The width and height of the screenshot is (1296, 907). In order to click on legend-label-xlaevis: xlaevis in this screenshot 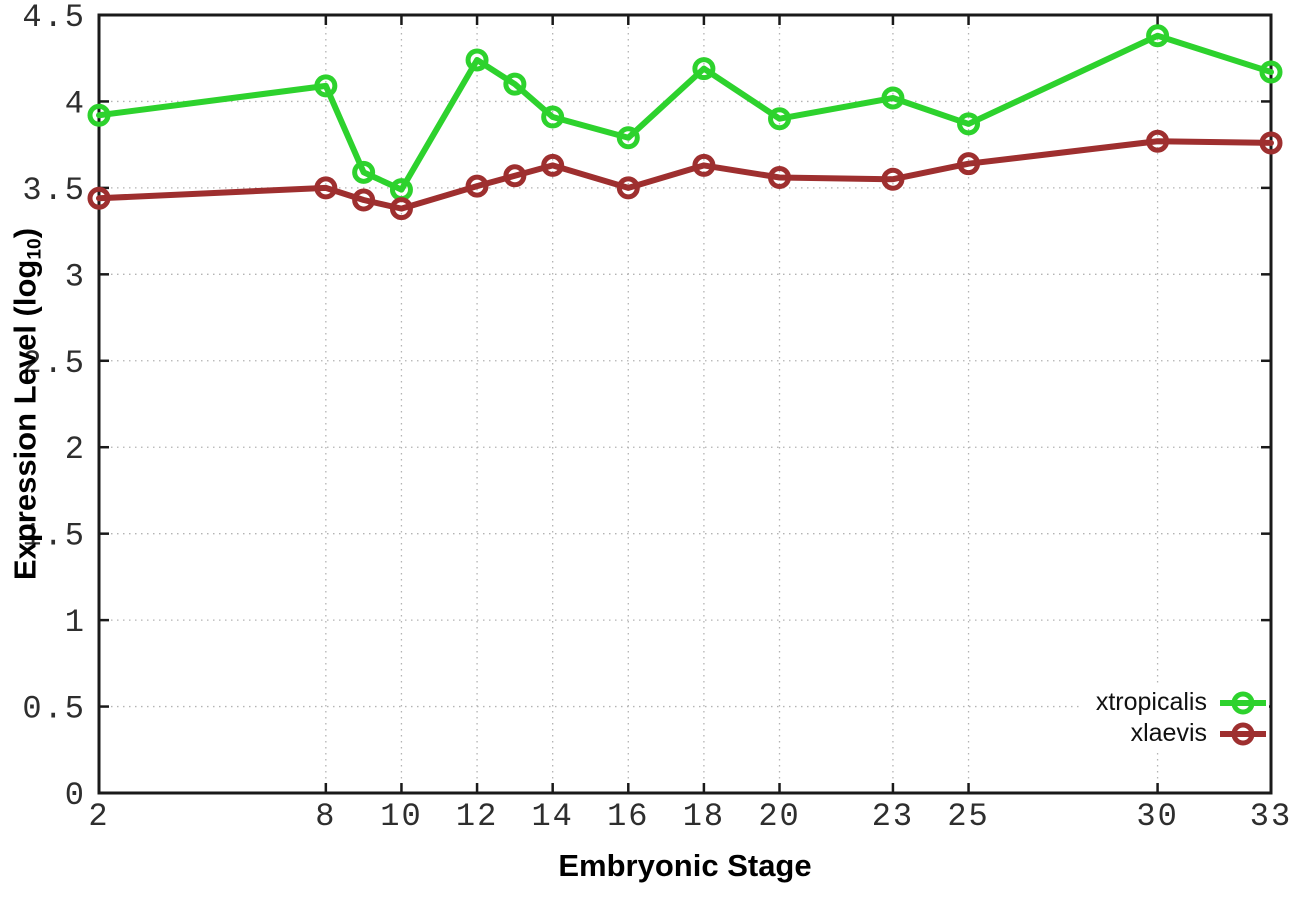, I will do `click(1168, 733)`.